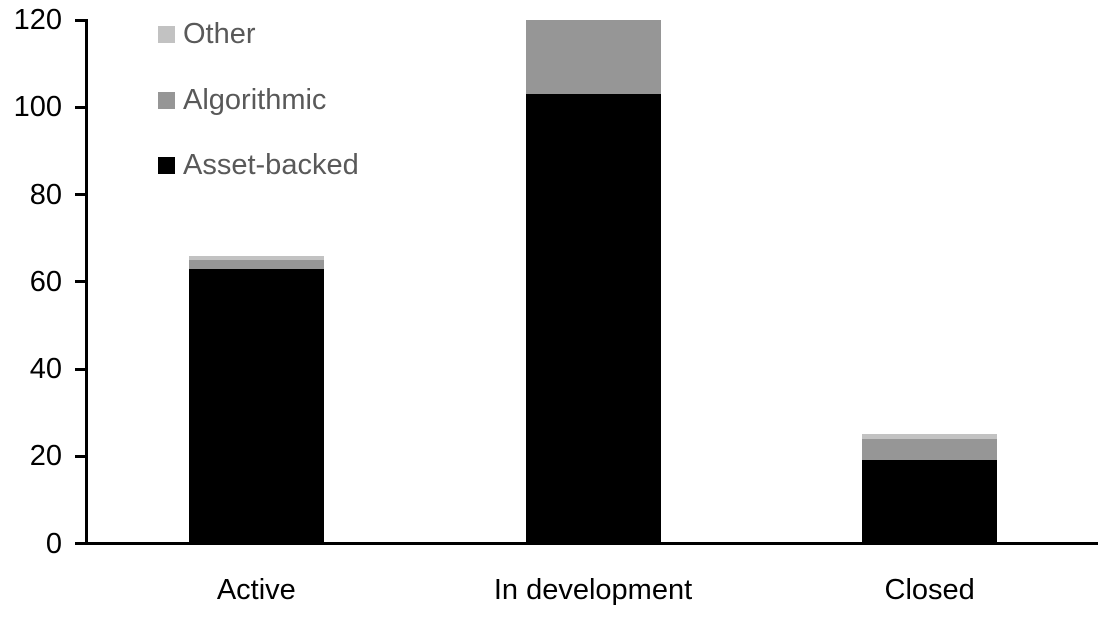  I want to click on bar-active, so click(256, 398).